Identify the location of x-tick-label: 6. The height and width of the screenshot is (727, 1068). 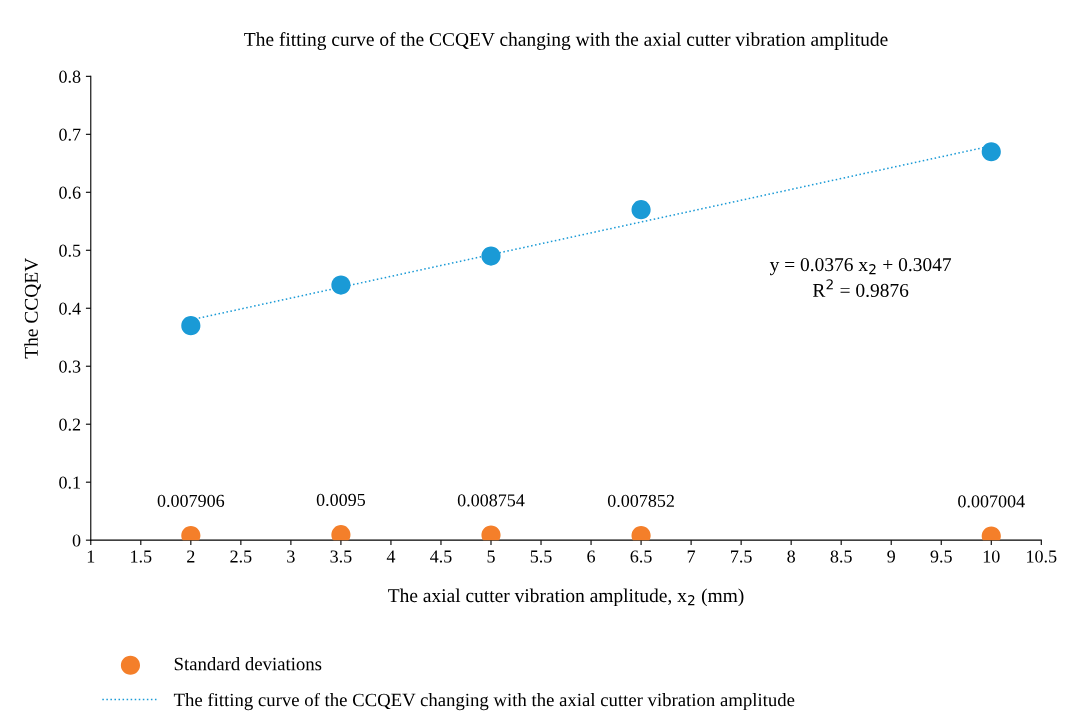
(591, 556).